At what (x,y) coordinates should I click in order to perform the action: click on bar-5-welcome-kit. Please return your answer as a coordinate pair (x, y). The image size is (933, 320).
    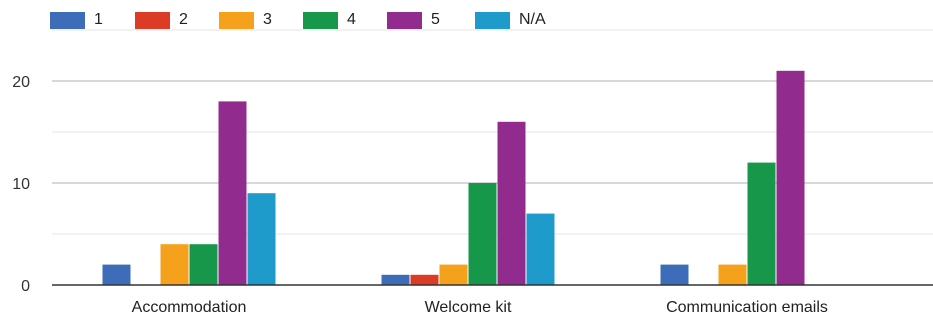
    Looking at the image, I should click on (511, 203).